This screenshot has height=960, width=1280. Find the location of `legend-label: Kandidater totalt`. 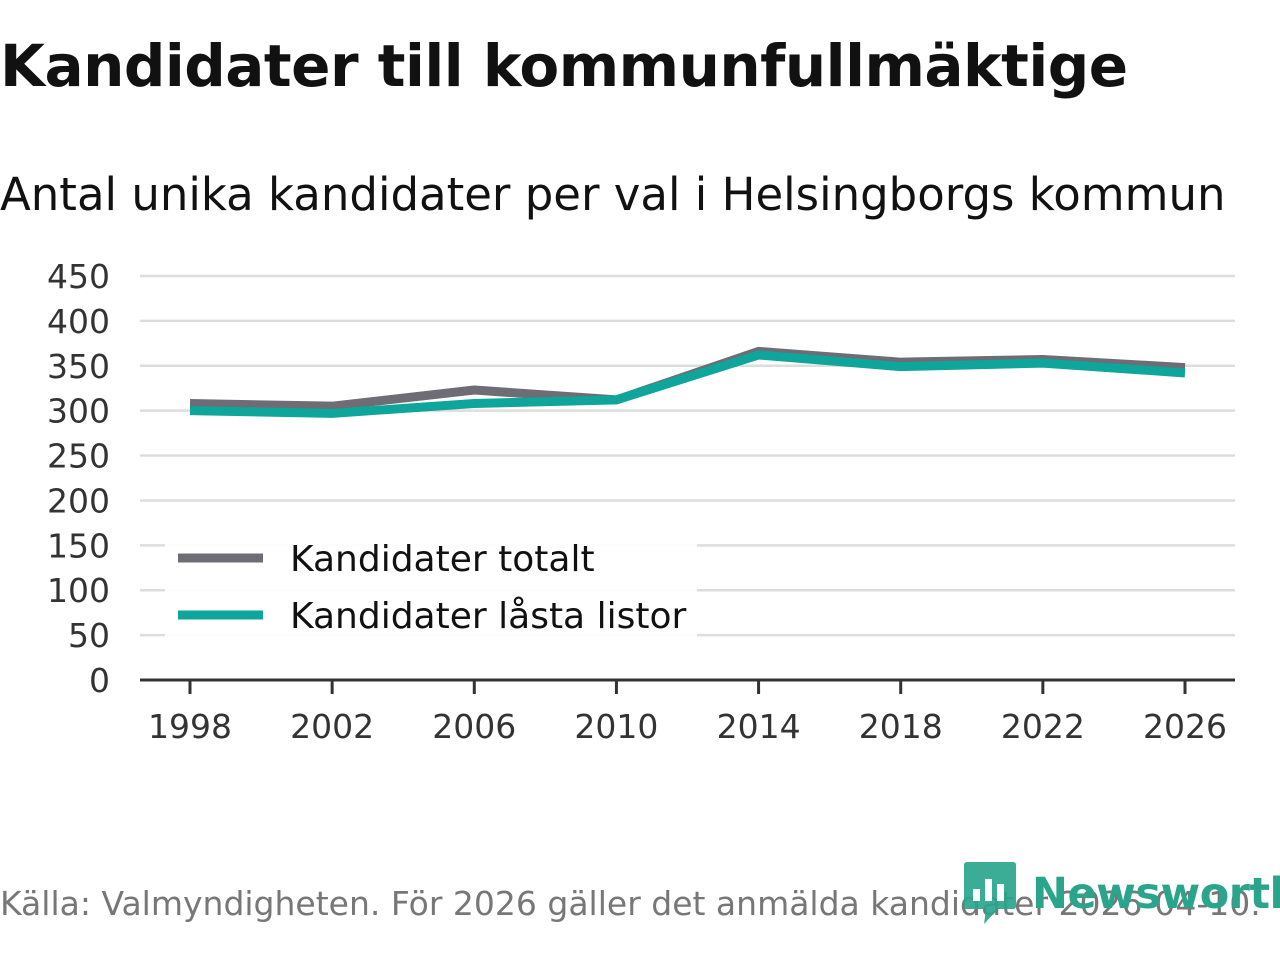

legend-label: Kandidater totalt is located at coordinates (442, 559).